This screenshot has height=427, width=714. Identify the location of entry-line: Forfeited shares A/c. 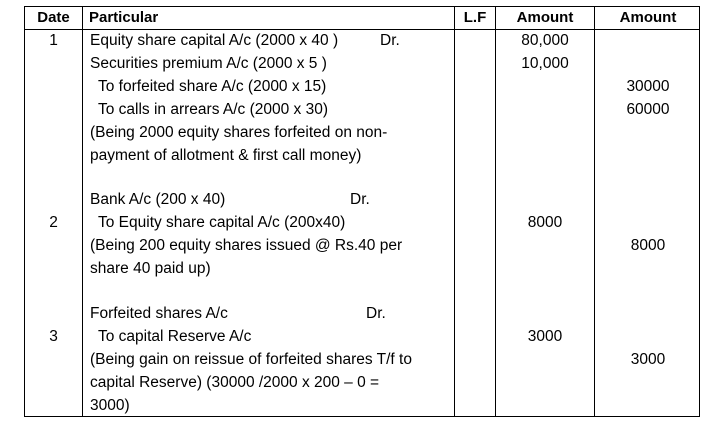
(159, 313).